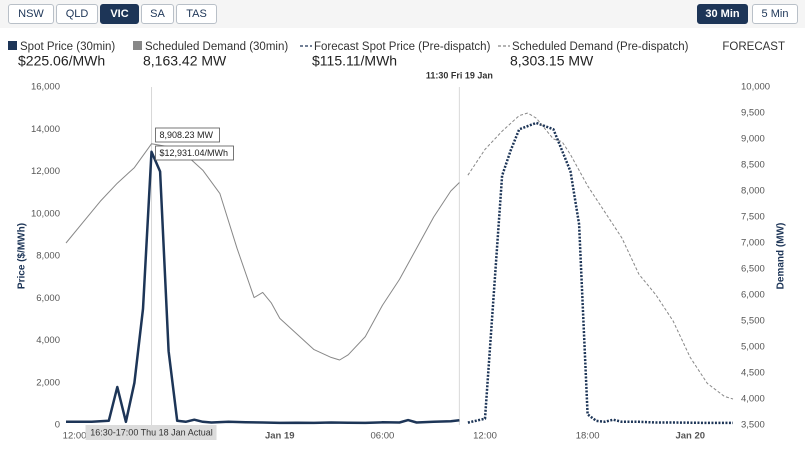 This screenshot has width=805, height=455. Describe the element at coordinates (753, 425) in the screenshot. I see `y2-tick-label: 3,500` at that location.